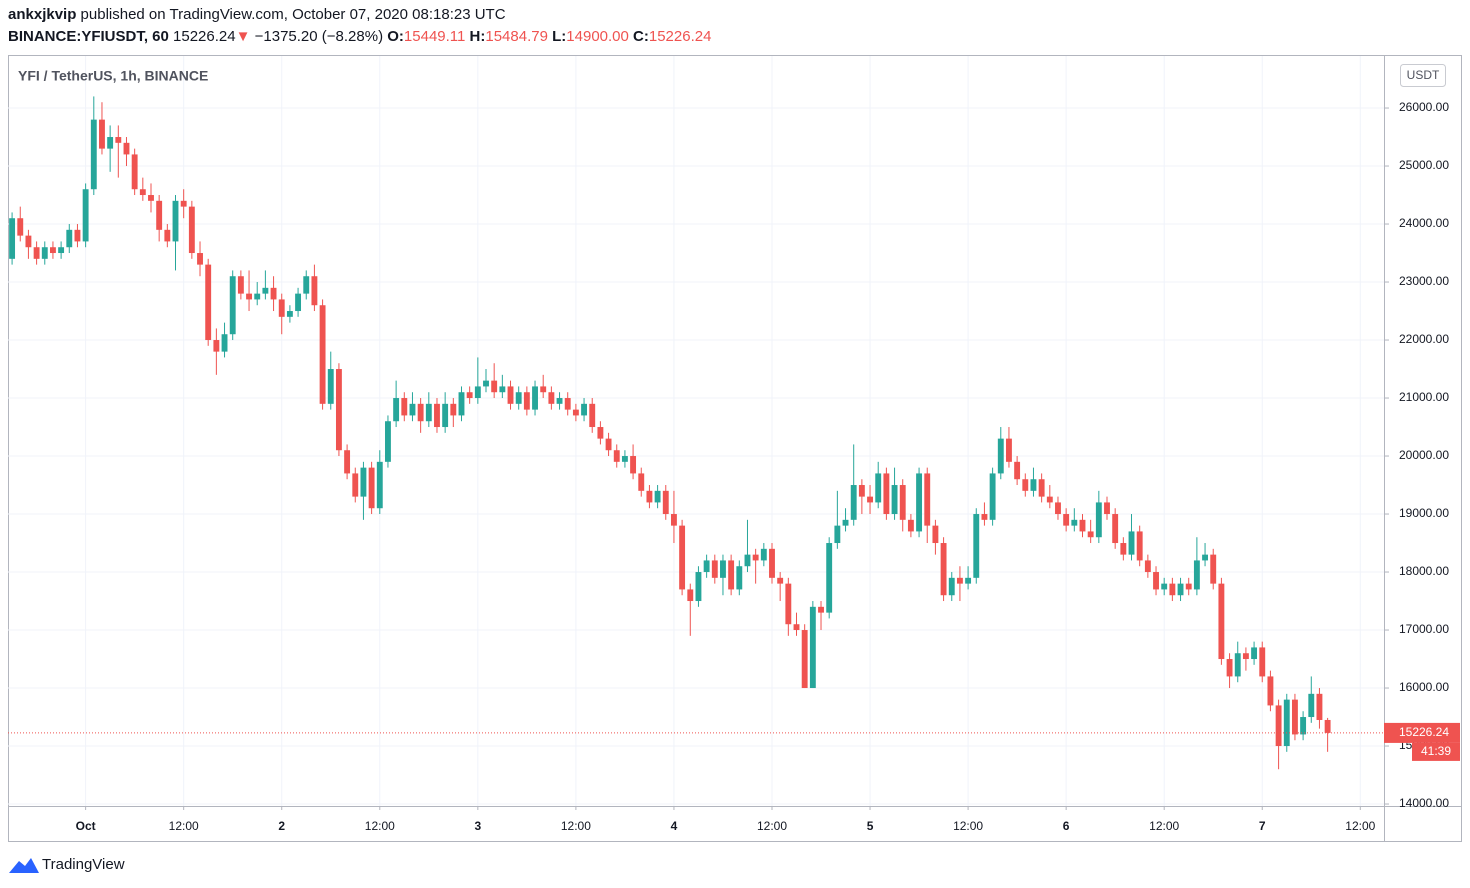 This screenshot has width=1470, height=888. Describe the element at coordinates (83, 864) in the screenshot. I see `brand: TradingView` at that location.